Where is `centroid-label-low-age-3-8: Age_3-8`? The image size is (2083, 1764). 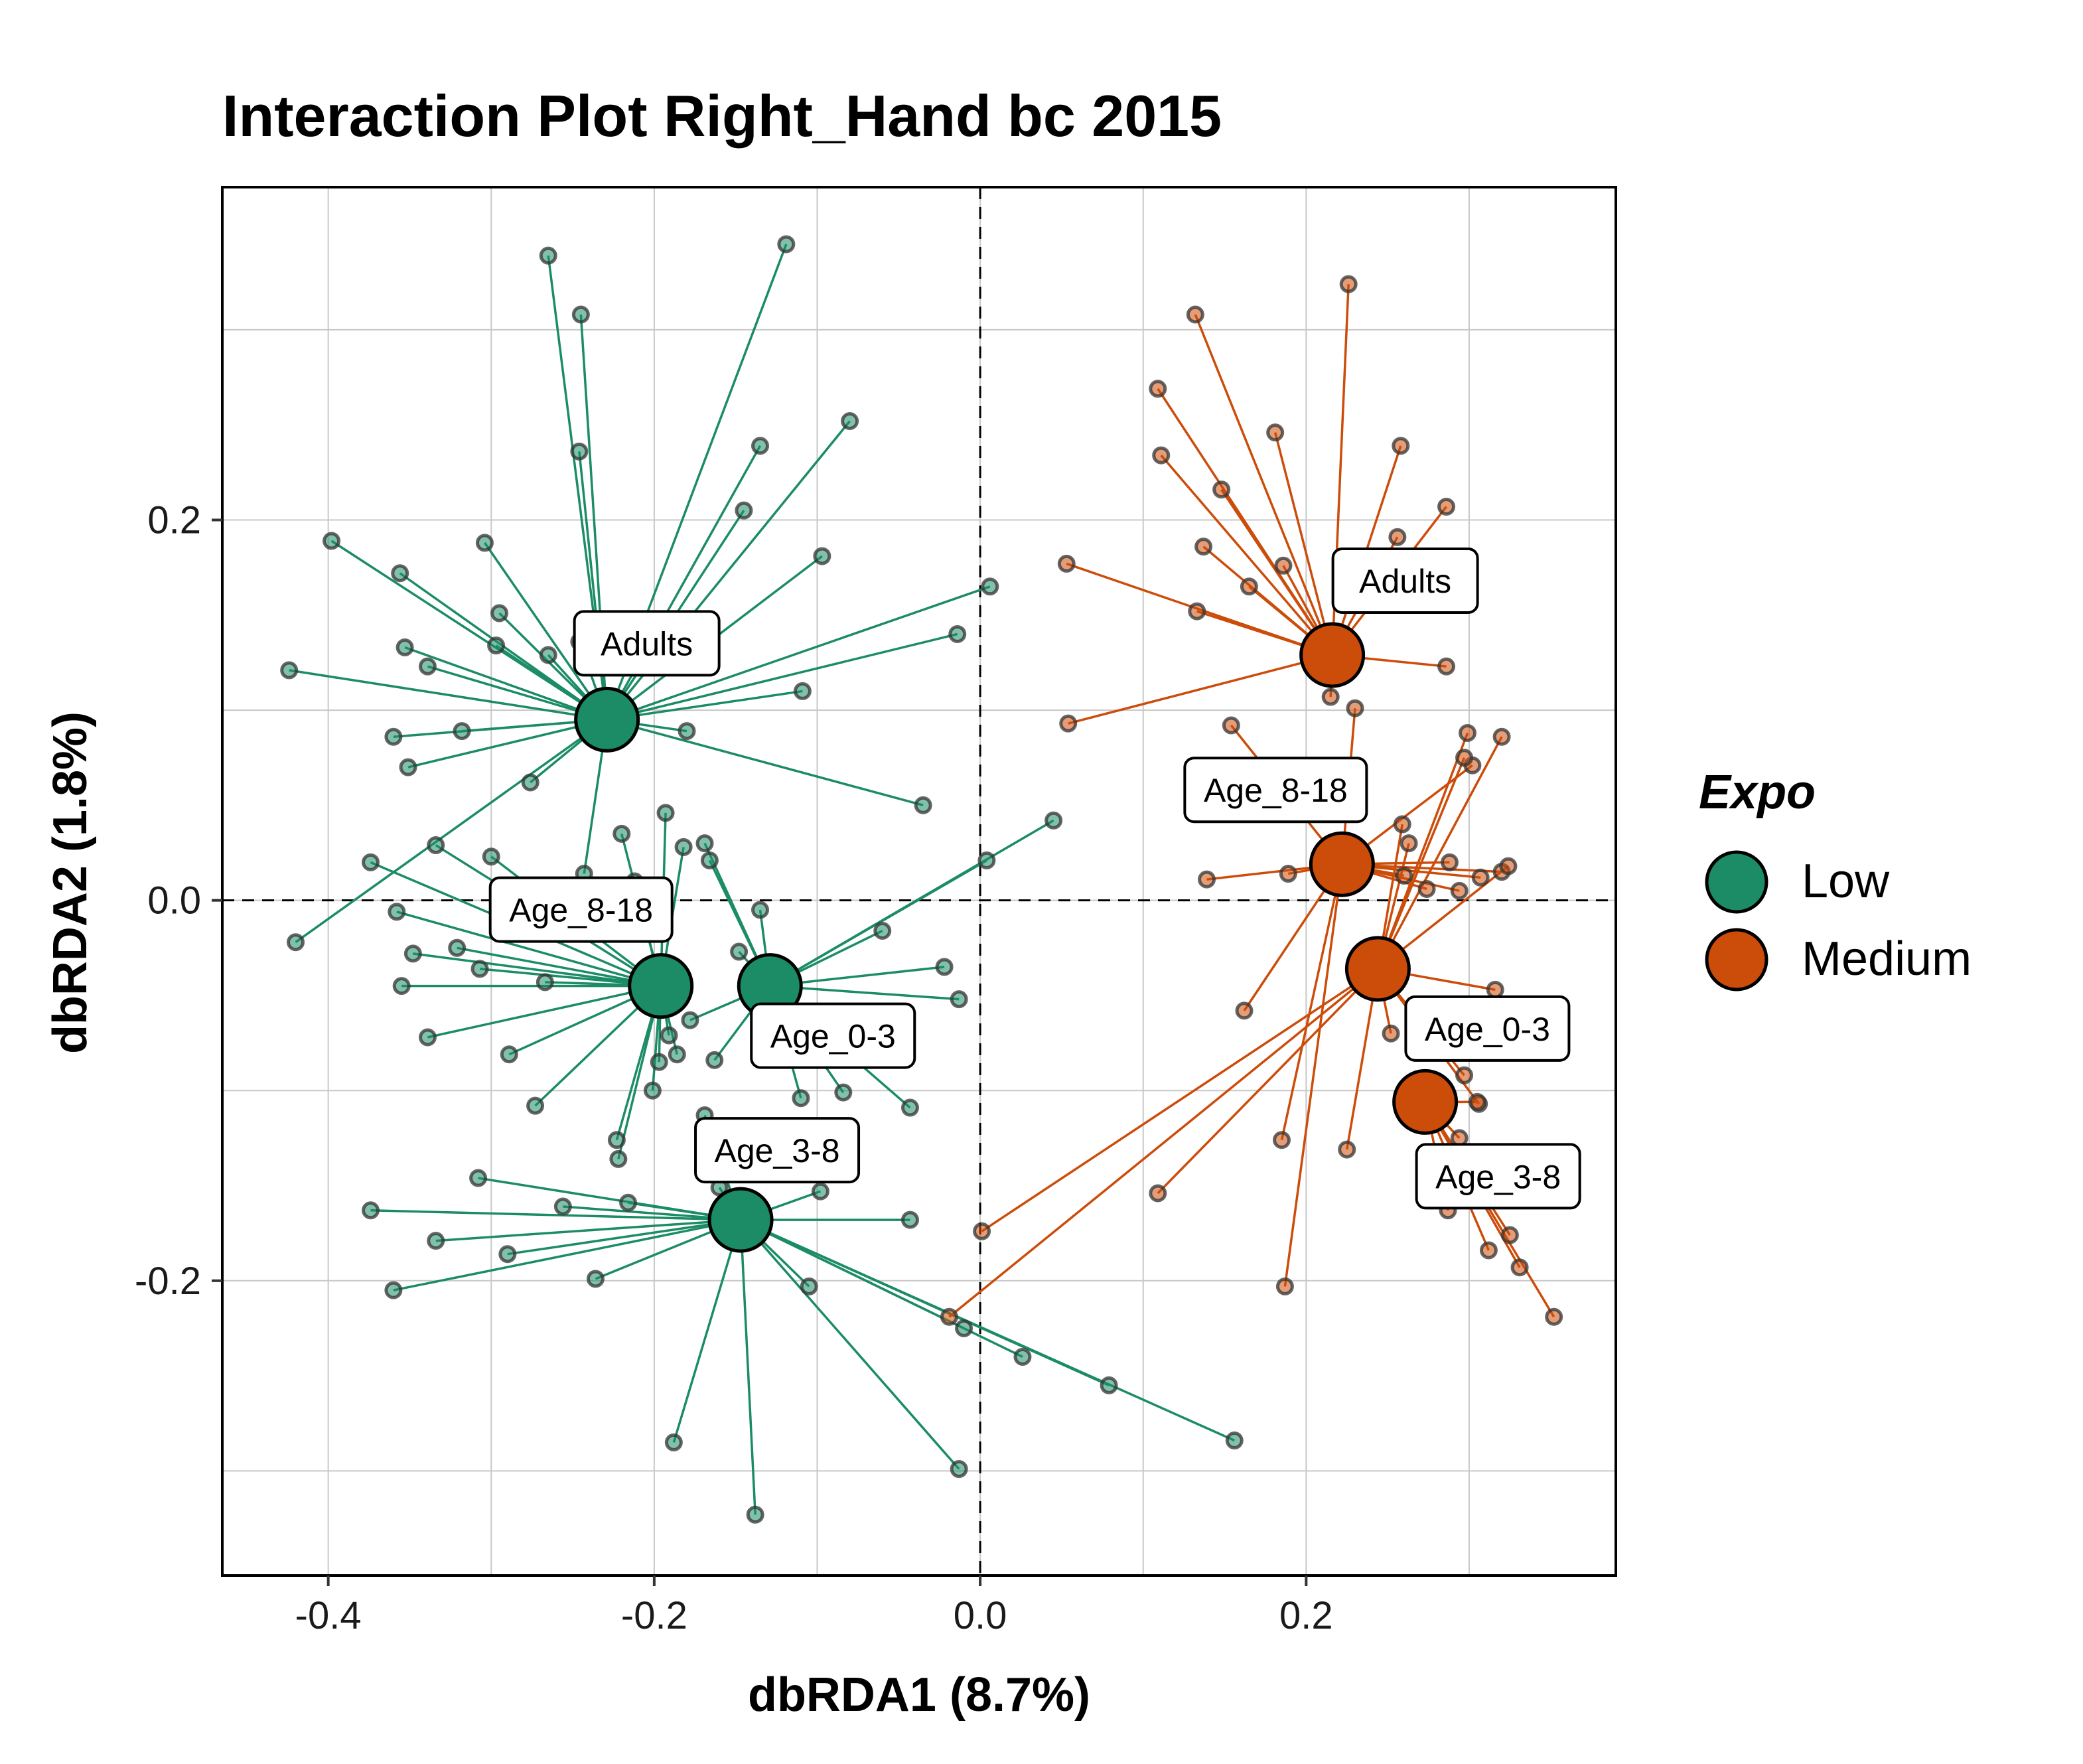
centroid-label-low-age-3-8: Age_3-8 is located at coordinates (777, 1150).